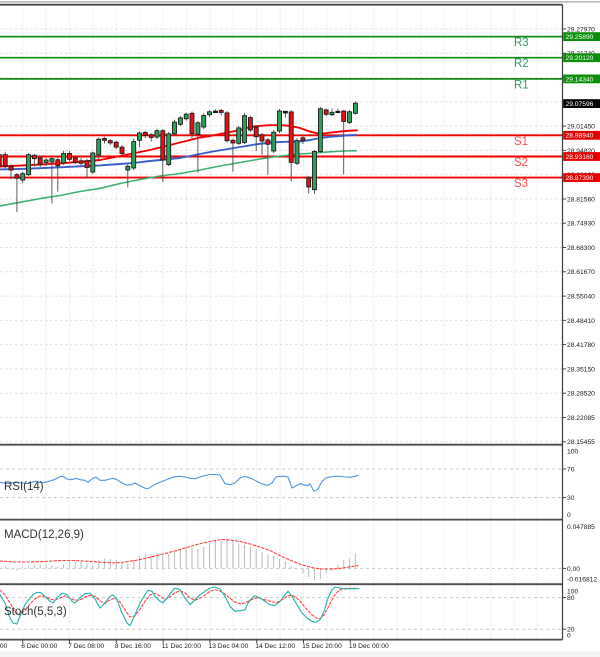 This screenshot has width=600, height=657. Describe the element at coordinates (580, 104) in the screenshot. I see `svg-text: 29.07596` at that location.